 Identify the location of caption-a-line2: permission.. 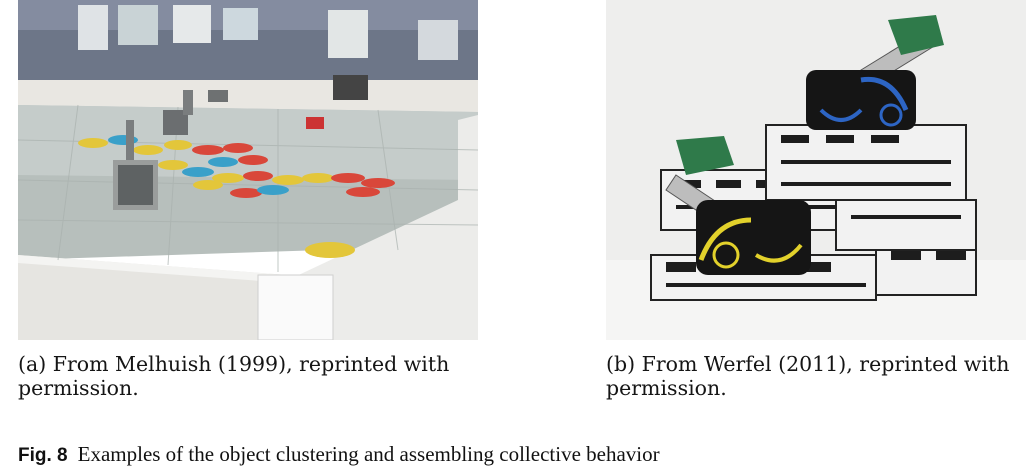
(78, 388).